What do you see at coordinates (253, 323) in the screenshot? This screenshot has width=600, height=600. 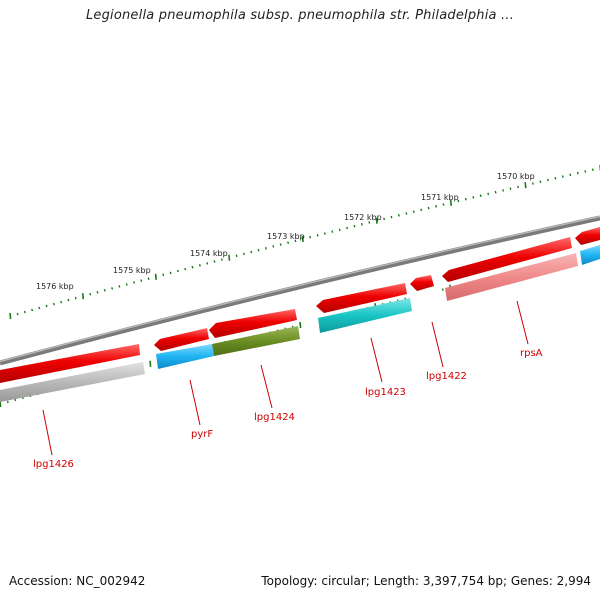 I see `gene-arrow-lpg1424` at bounding box center [253, 323].